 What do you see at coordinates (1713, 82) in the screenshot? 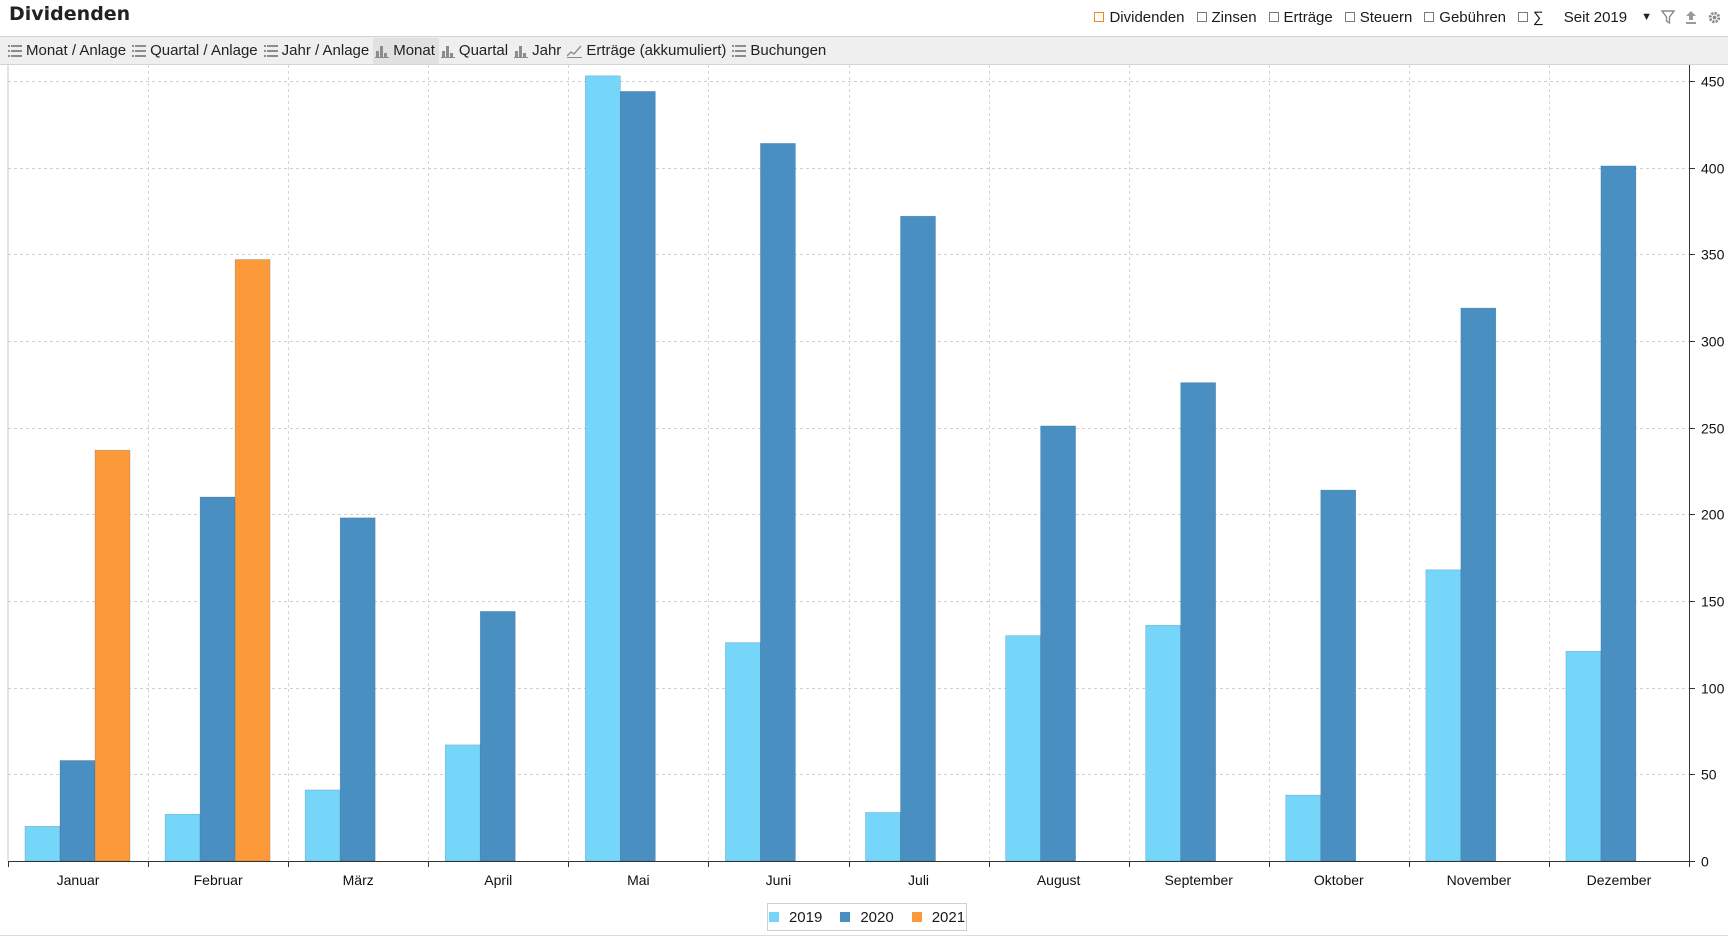
I see `y-tick-label: 450` at bounding box center [1713, 82].